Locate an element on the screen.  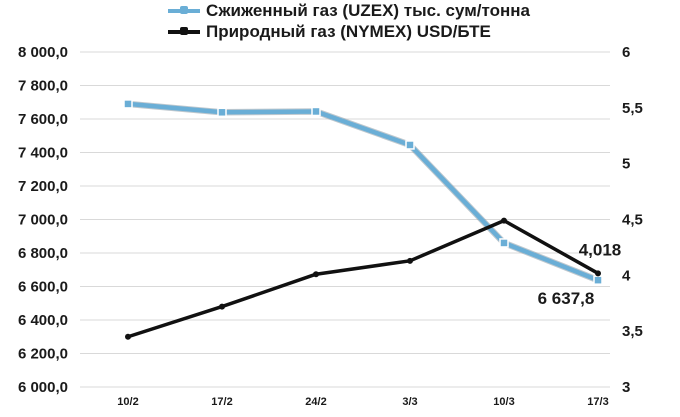
legend-item-lpg: Сжиженный газ (UZEX) тыс. сум/тонна is located at coordinates (349, 10).